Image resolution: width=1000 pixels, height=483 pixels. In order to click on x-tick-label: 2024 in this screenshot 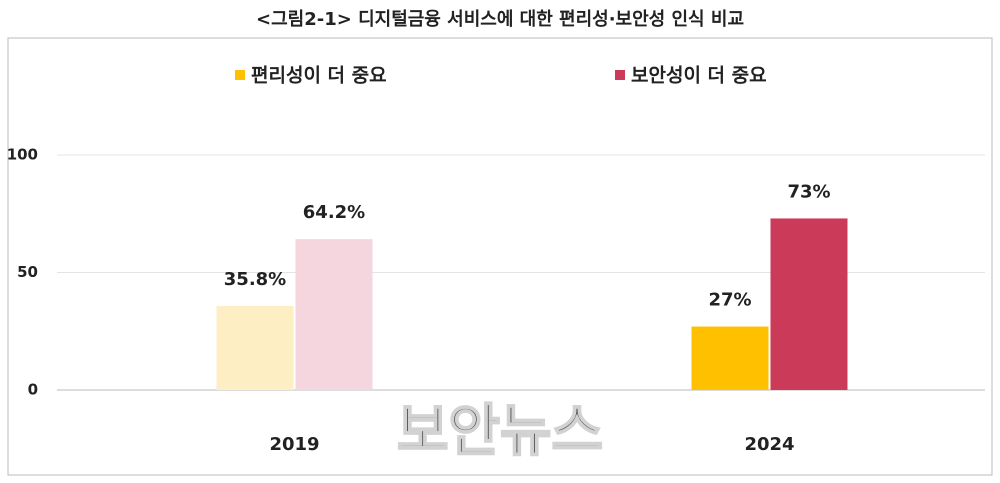, I will do `click(769, 444)`.